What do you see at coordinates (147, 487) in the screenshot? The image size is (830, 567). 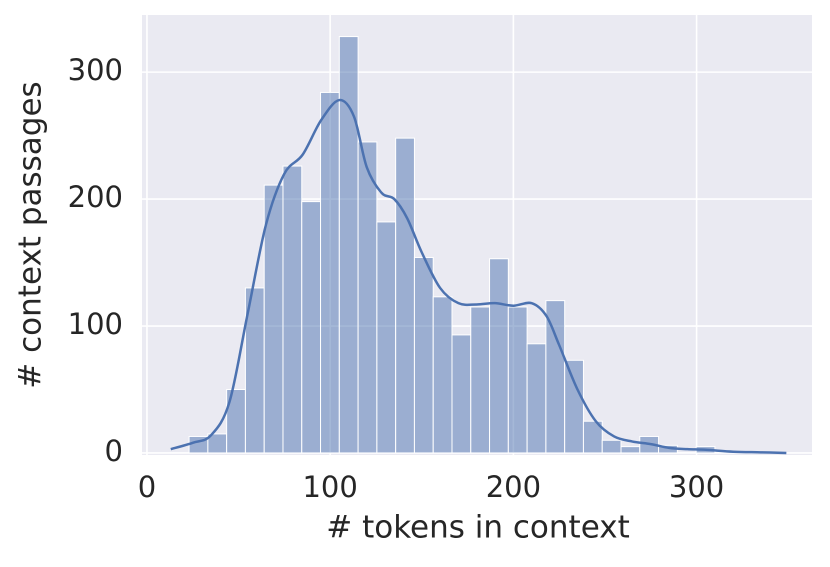 I see `x-tick-label: 0` at bounding box center [147, 487].